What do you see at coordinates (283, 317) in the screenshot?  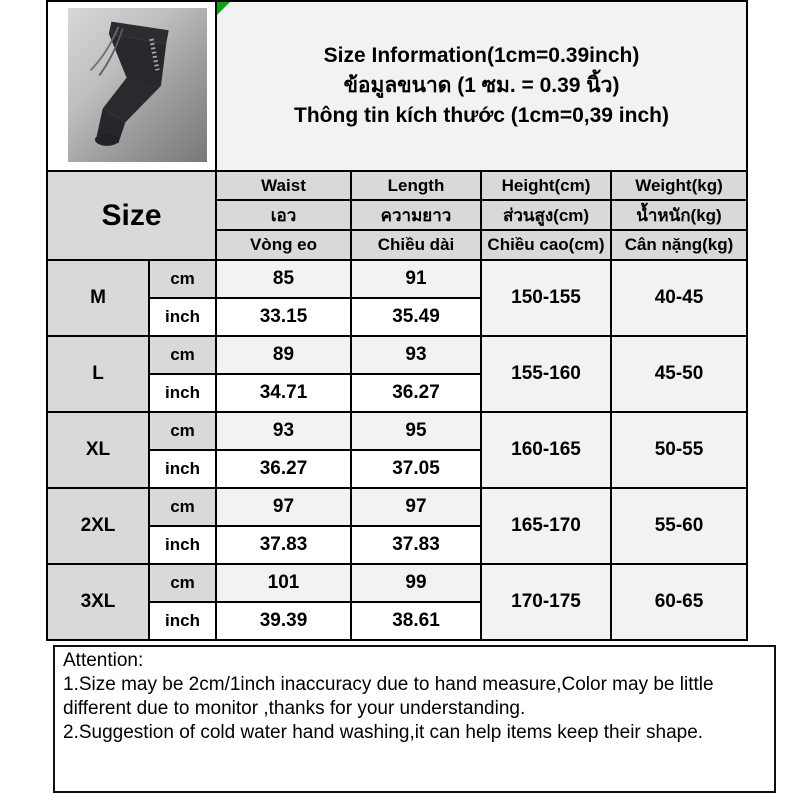 I see `waist-inch-value: 33.15` at bounding box center [283, 317].